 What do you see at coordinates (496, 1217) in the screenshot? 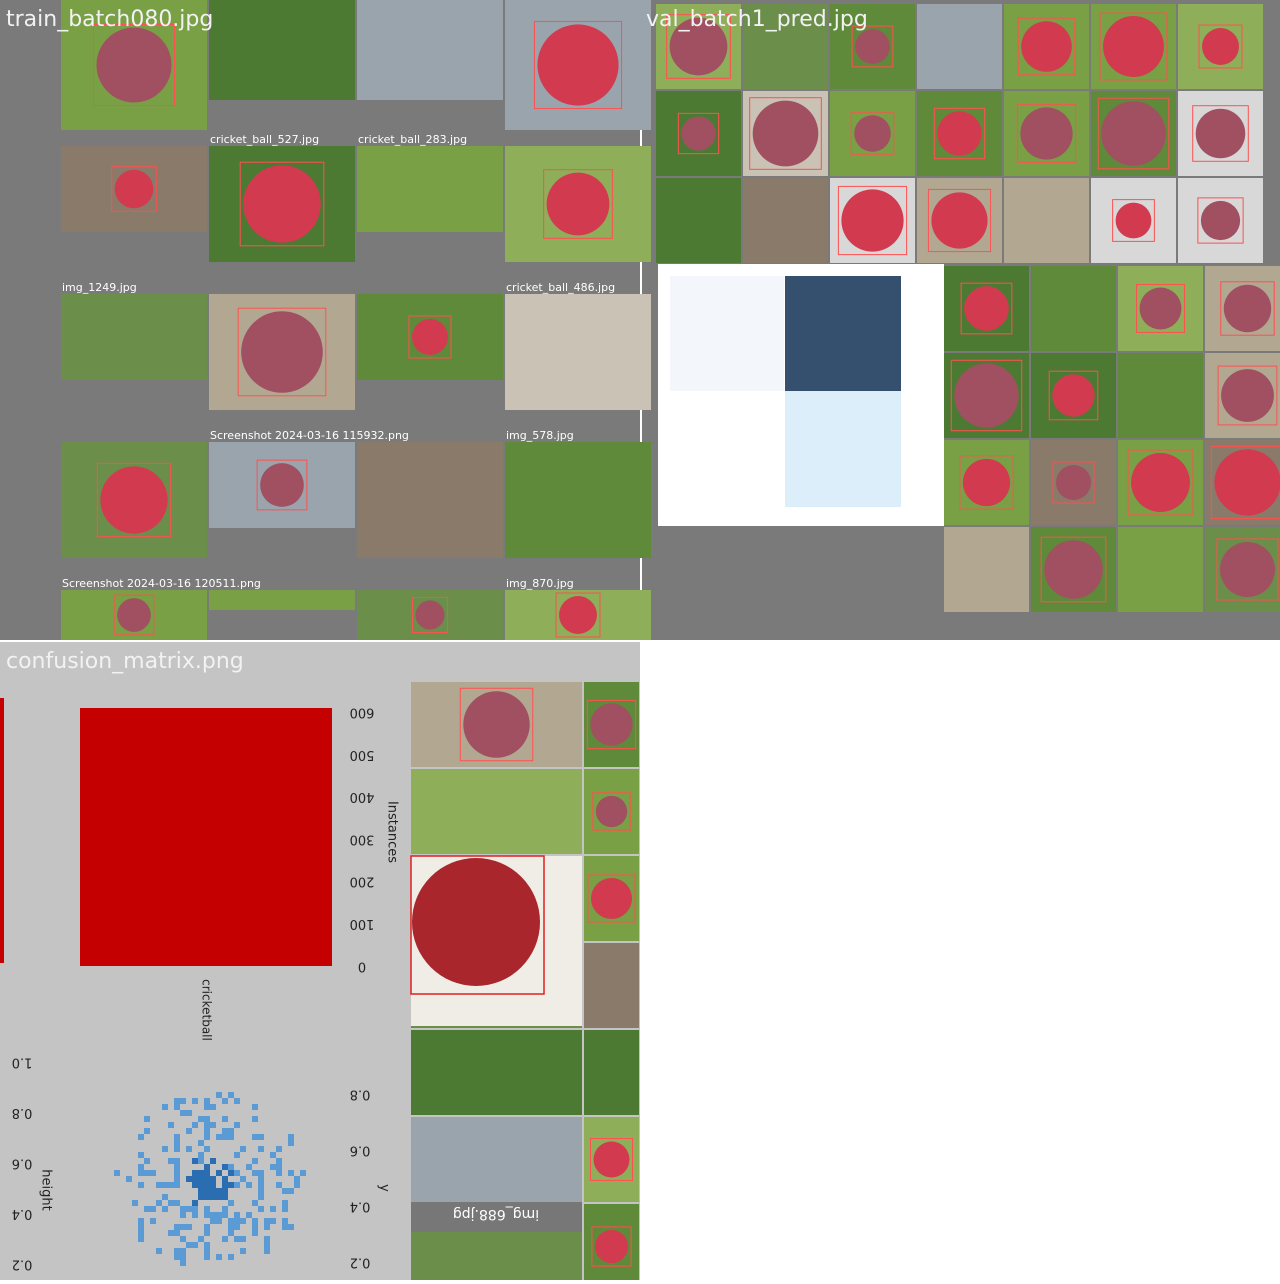
I see `caption-bar` at bounding box center [496, 1217].